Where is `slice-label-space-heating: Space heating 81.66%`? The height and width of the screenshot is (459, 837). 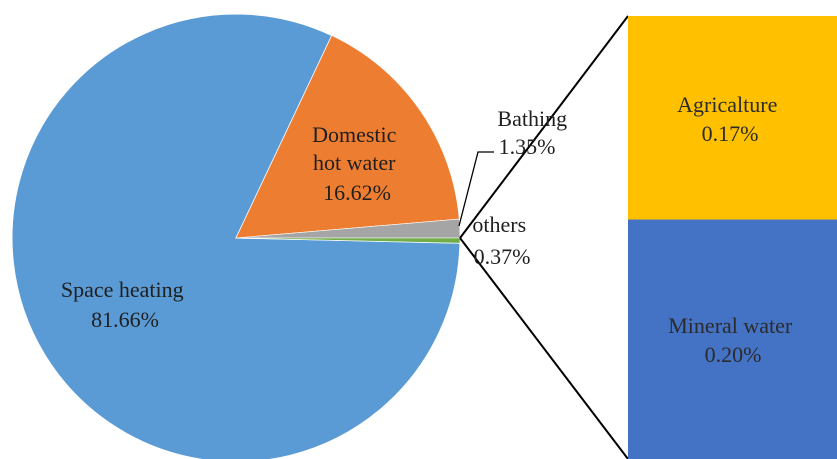 slice-label-space-heating: Space heating 81.66% is located at coordinates (125, 304).